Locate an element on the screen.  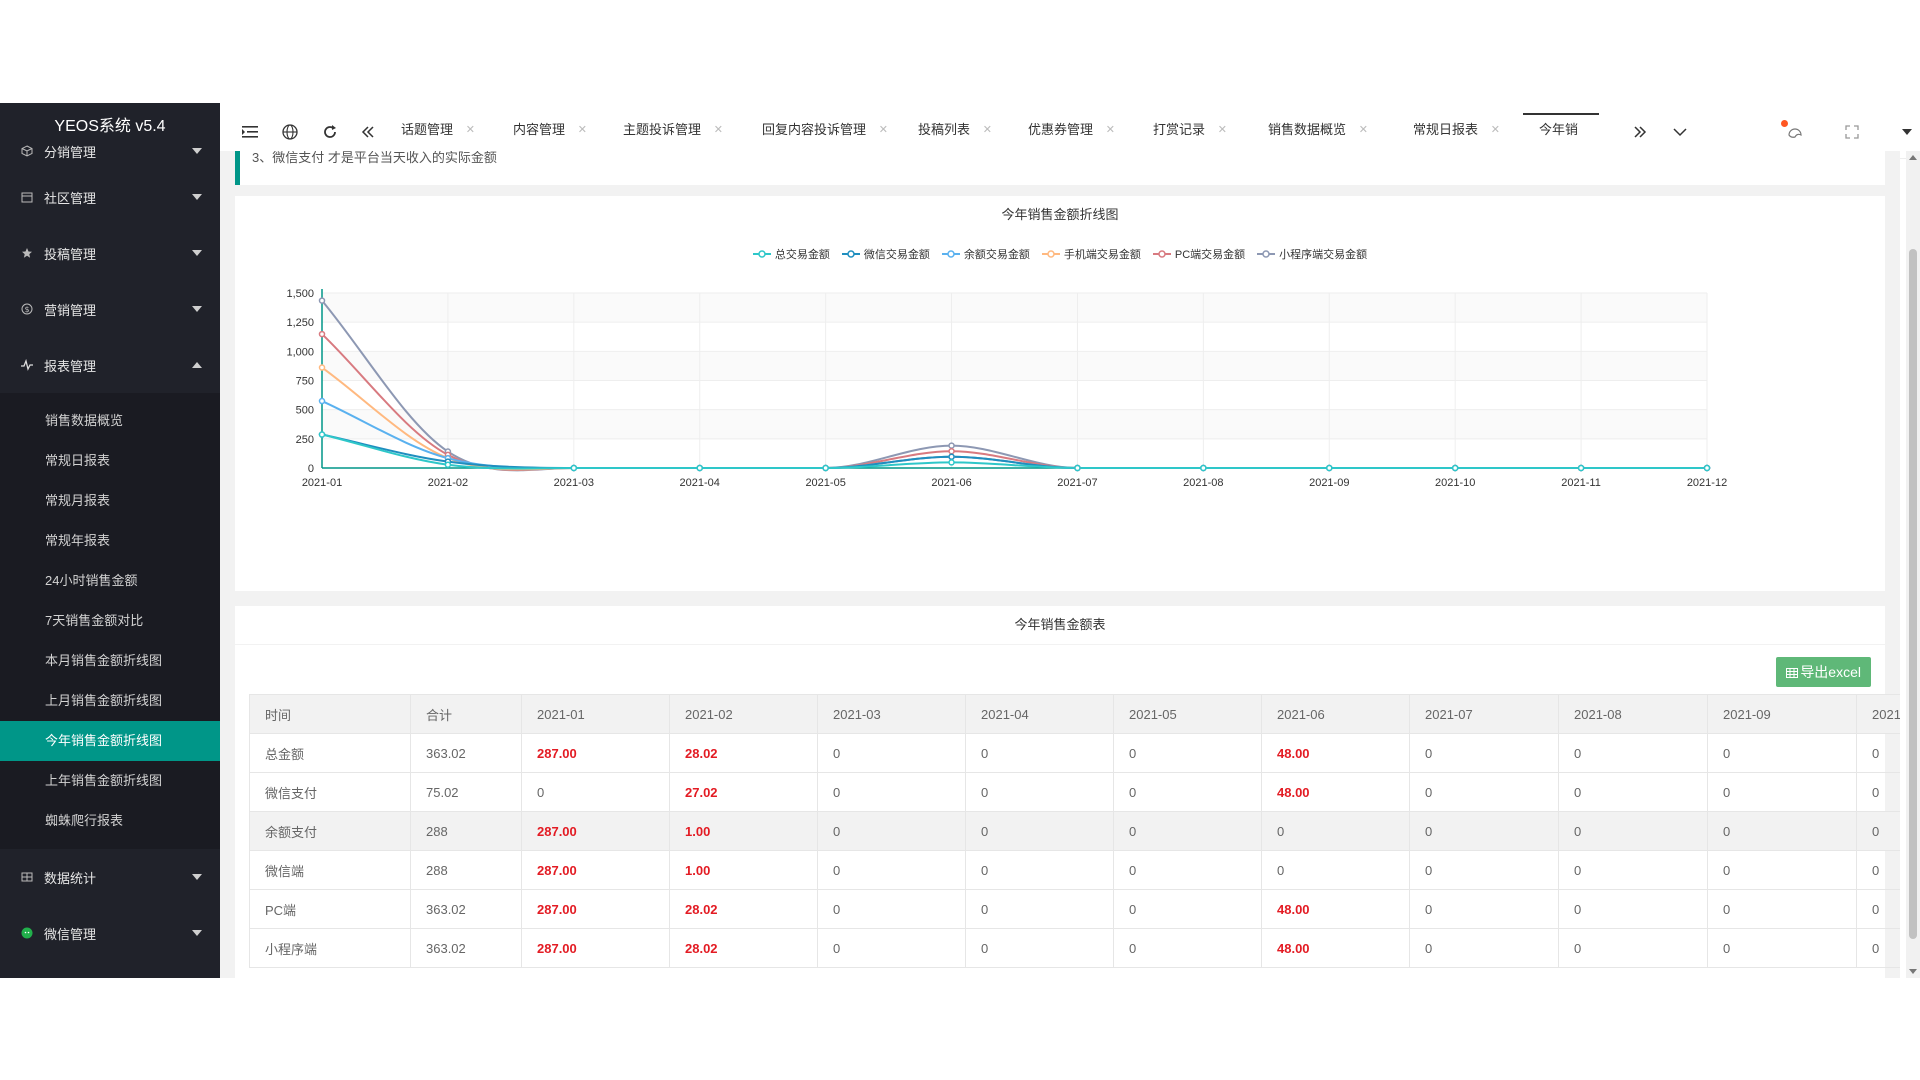
tab-item: 打赏记录 ✕ is located at coordinates (1182, 130).